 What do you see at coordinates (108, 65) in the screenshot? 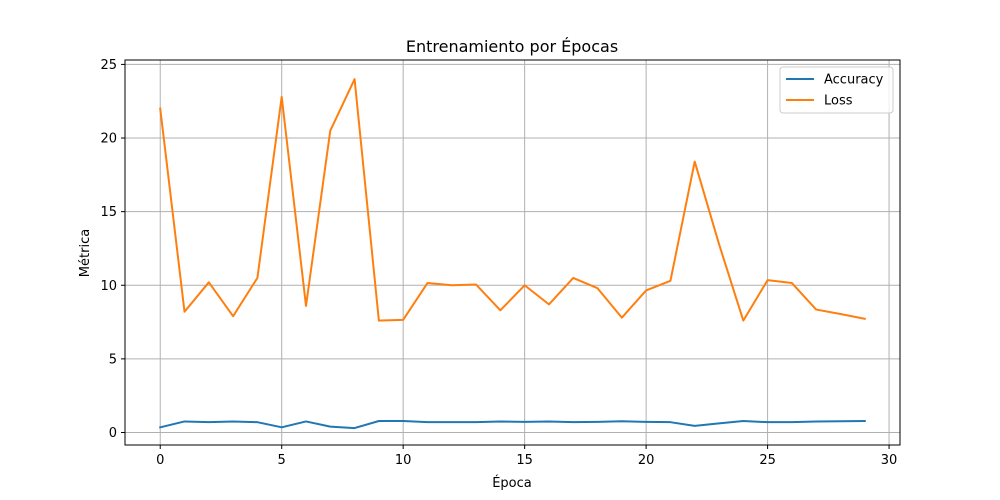
I see `y-tick-label: 25` at bounding box center [108, 65].